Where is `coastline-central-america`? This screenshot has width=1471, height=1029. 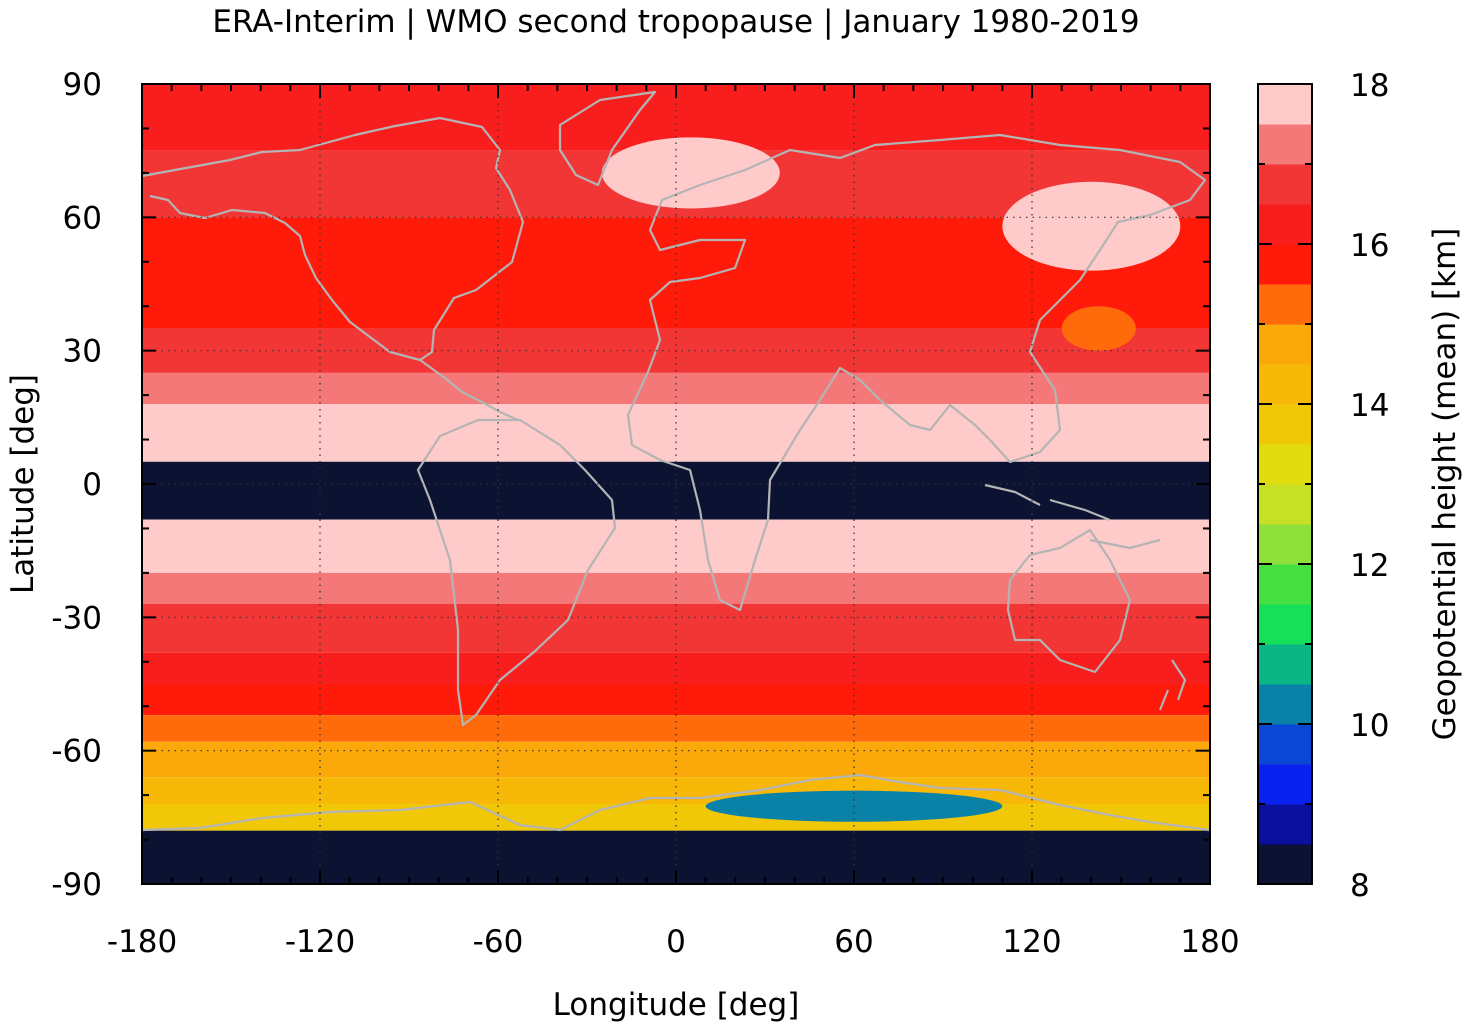 coastline-central-america is located at coordinates (469, 390).